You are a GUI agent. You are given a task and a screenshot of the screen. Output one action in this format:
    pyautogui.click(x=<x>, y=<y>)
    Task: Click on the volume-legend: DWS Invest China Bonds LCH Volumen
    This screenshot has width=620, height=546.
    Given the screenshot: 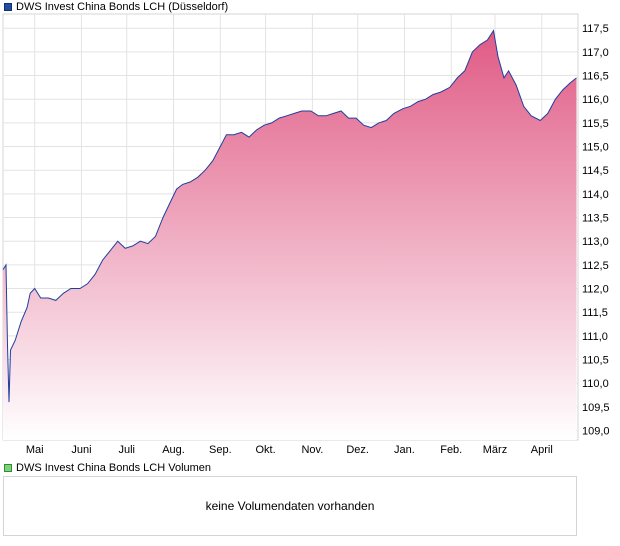 What is the action you would take?
    pyautogui.click(x=107, y=468)
    